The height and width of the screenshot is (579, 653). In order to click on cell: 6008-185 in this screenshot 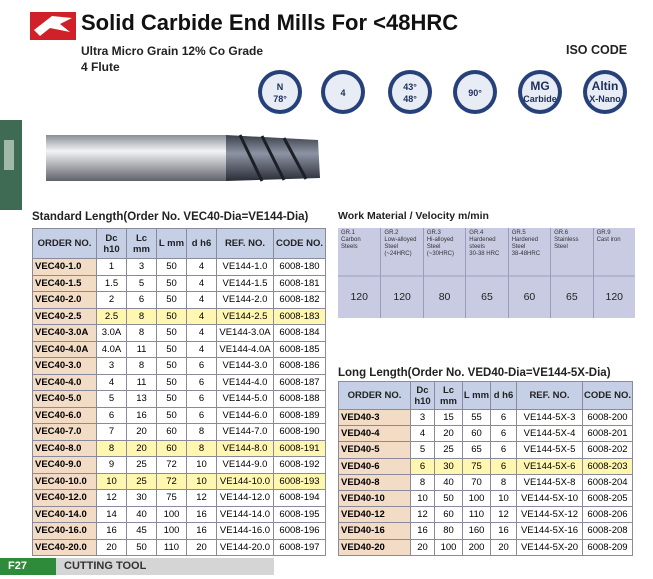, I will do `click(299, 349)`.